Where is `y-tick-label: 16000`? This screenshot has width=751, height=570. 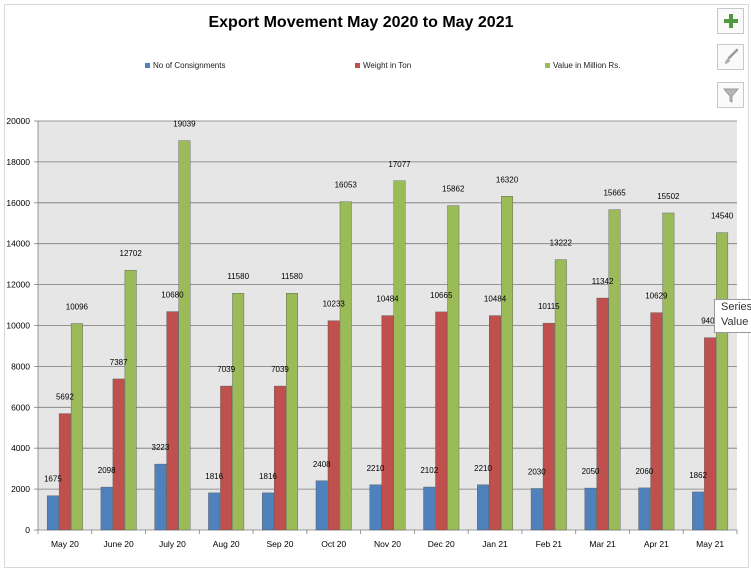
y-tick-label: 16000 is located at coordinates (18, 203).